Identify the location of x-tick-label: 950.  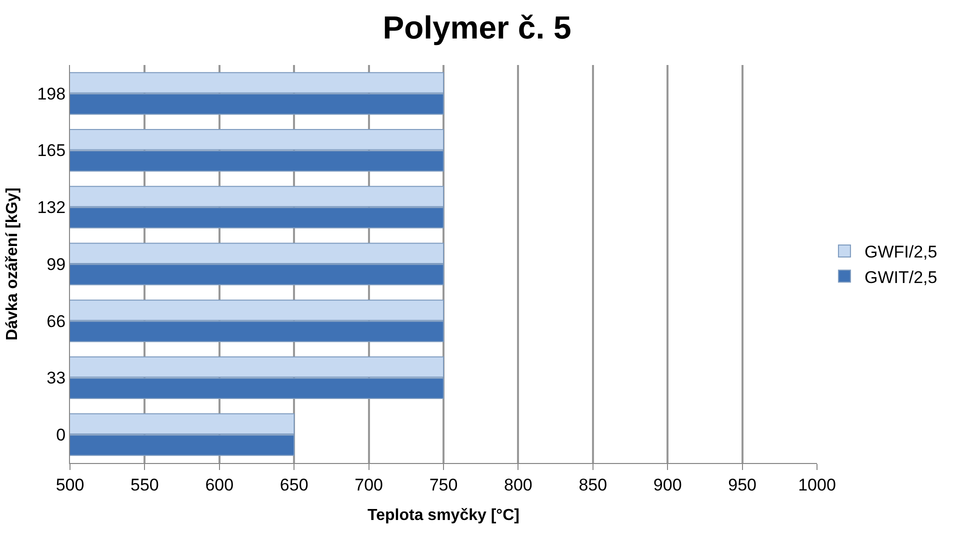
(742, 484).